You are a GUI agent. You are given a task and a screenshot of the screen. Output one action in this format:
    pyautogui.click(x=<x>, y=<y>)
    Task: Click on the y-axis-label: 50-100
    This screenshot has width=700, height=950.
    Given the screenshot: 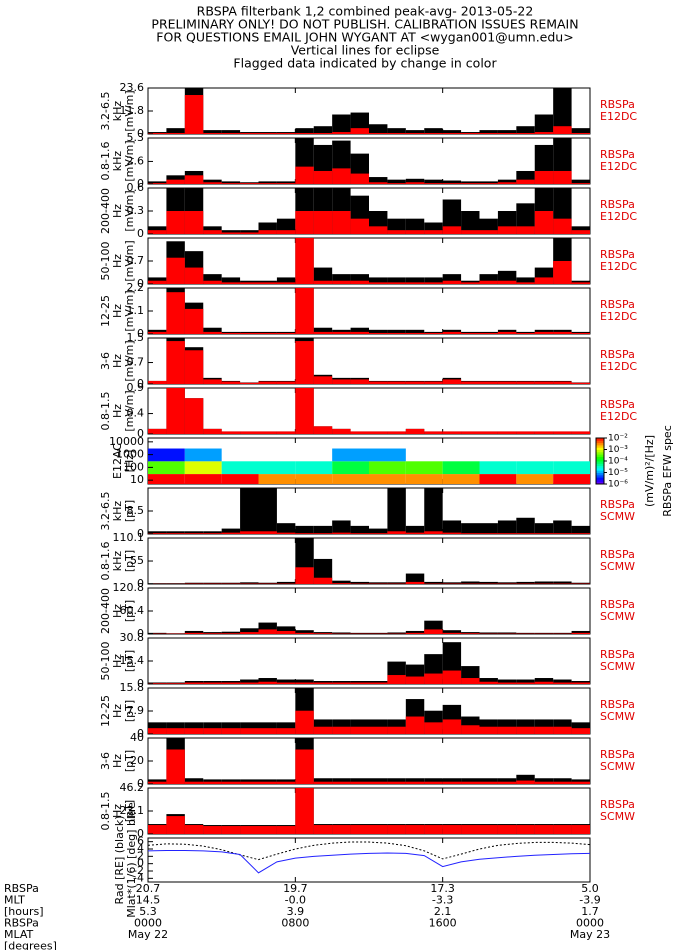 What is the action you would take?
    pyautogui.click(x=105, y=261)
    